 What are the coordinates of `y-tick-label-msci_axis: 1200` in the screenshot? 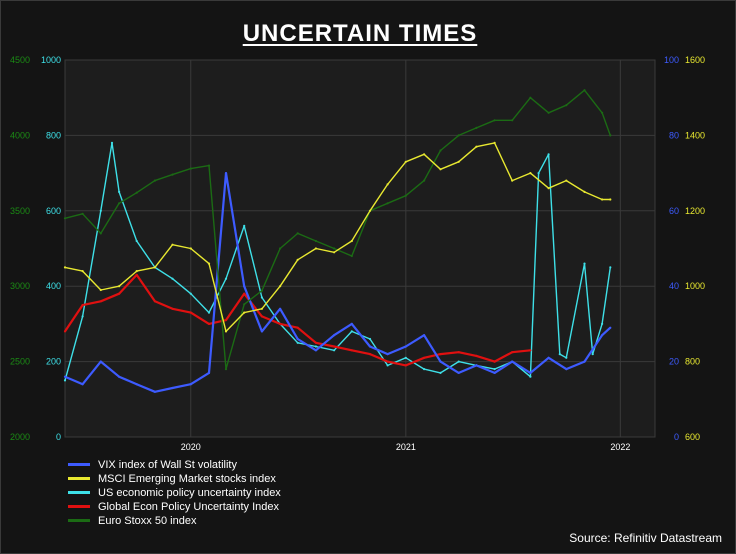 It's located at (695, 211).